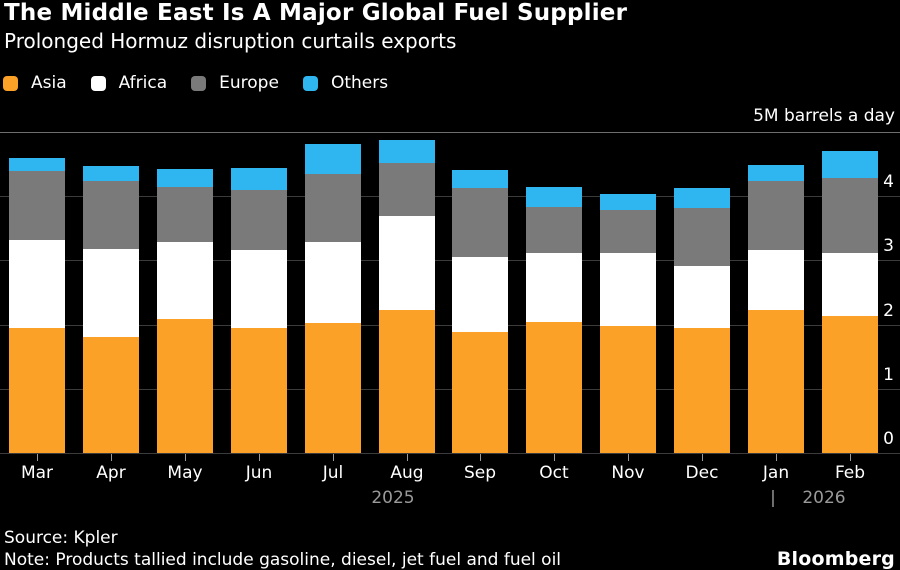  Describe the element at coordinates (888, 246) in the screenshot. I see `y-tick-label-3: 3` at that location.